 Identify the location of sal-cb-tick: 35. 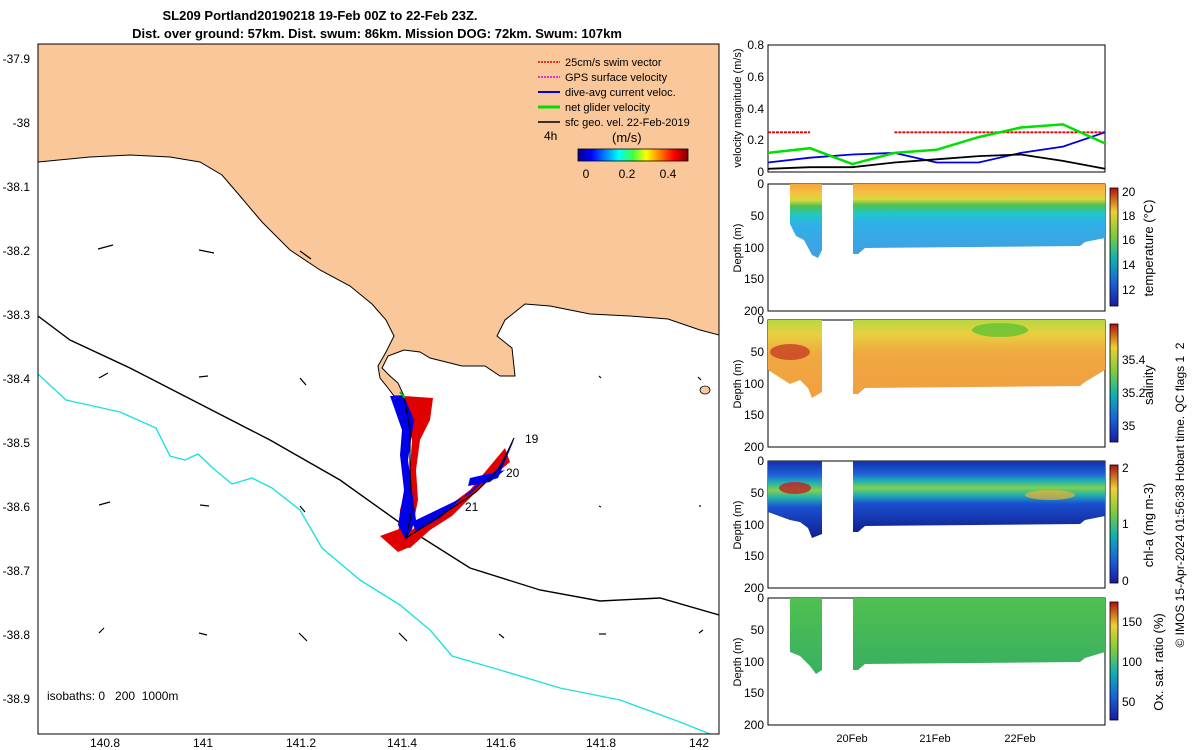
(1129, 426).